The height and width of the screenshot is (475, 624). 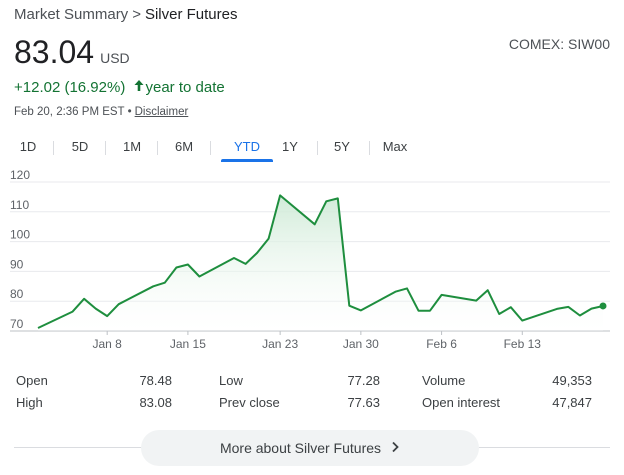 I want to click on change-row: +12.02 (16.92%) year to date, so click(x=119, y=87).